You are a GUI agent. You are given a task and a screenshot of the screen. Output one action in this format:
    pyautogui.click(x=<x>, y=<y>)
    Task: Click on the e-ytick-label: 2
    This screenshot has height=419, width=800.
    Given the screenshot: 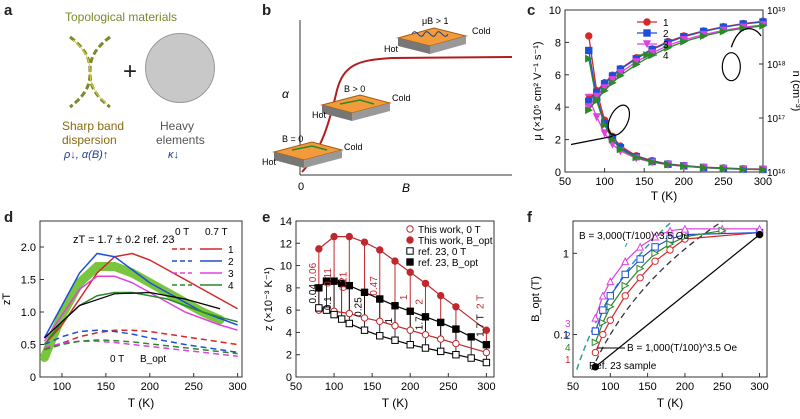 What is the action you would take?
    pyautogui.click(x=289, y=356)
    